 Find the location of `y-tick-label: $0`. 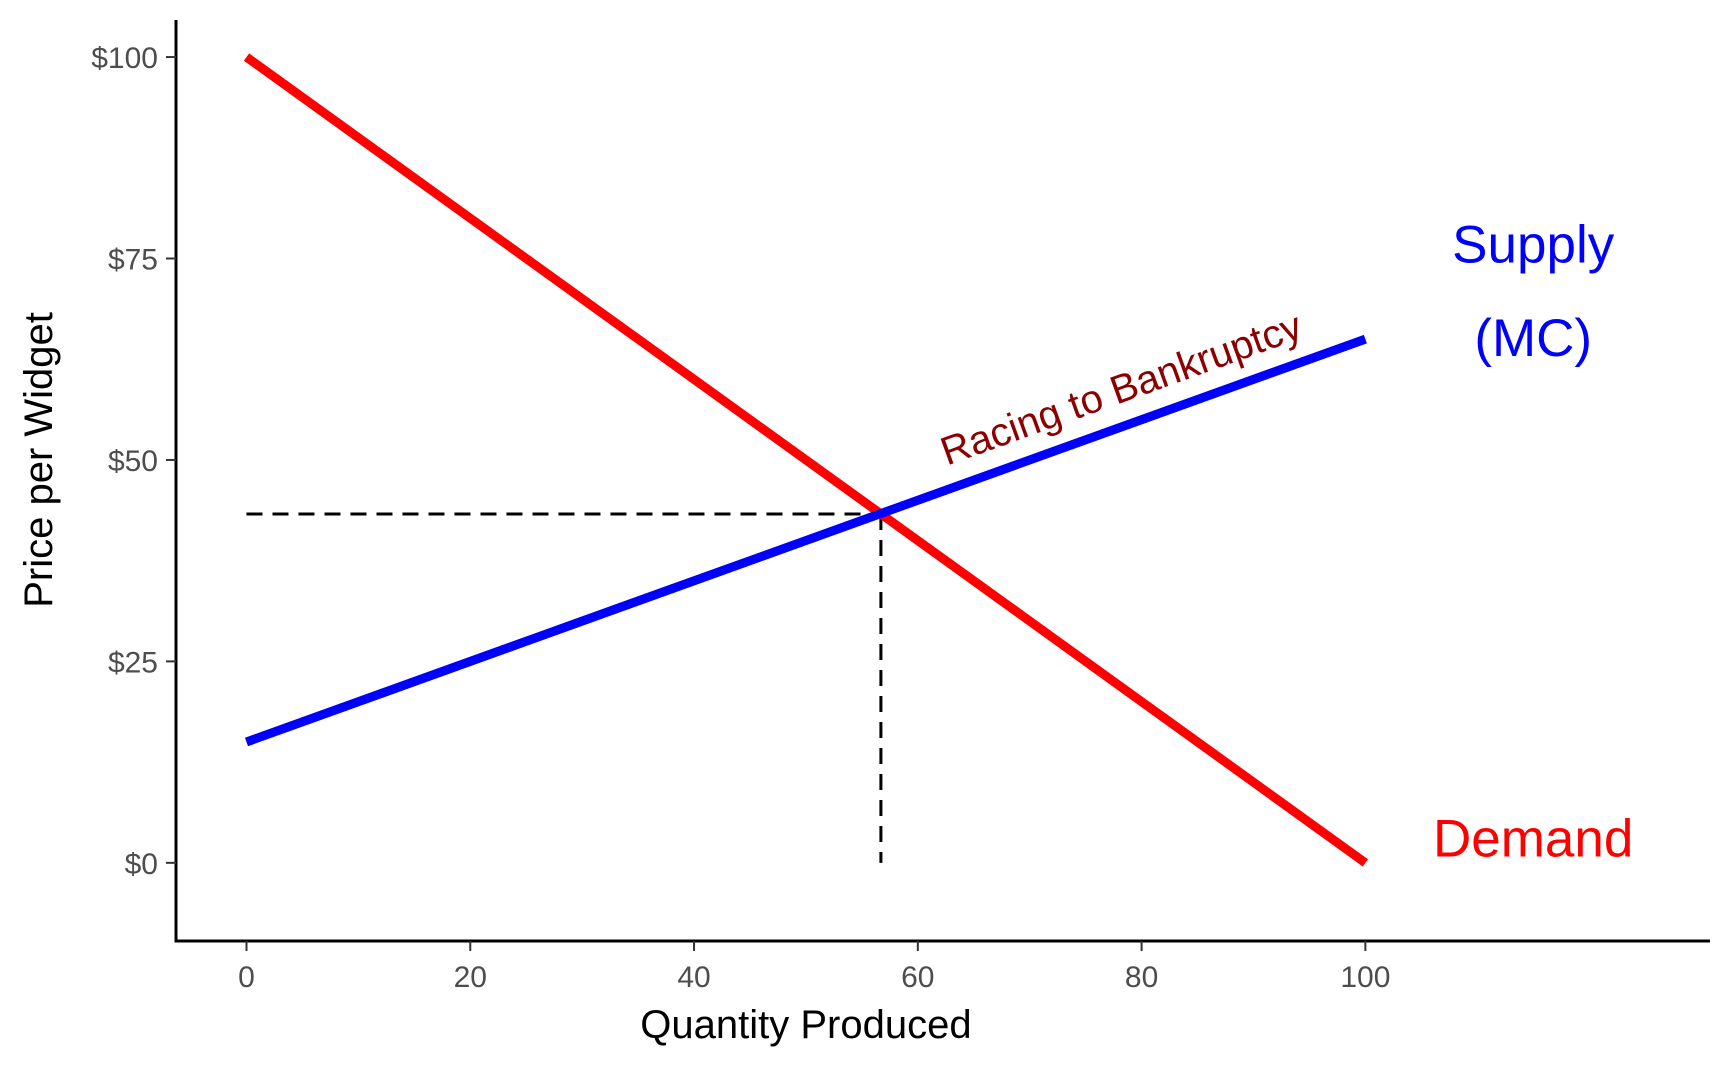

y-tick-label: $0 is located at coordinates (141, 864).